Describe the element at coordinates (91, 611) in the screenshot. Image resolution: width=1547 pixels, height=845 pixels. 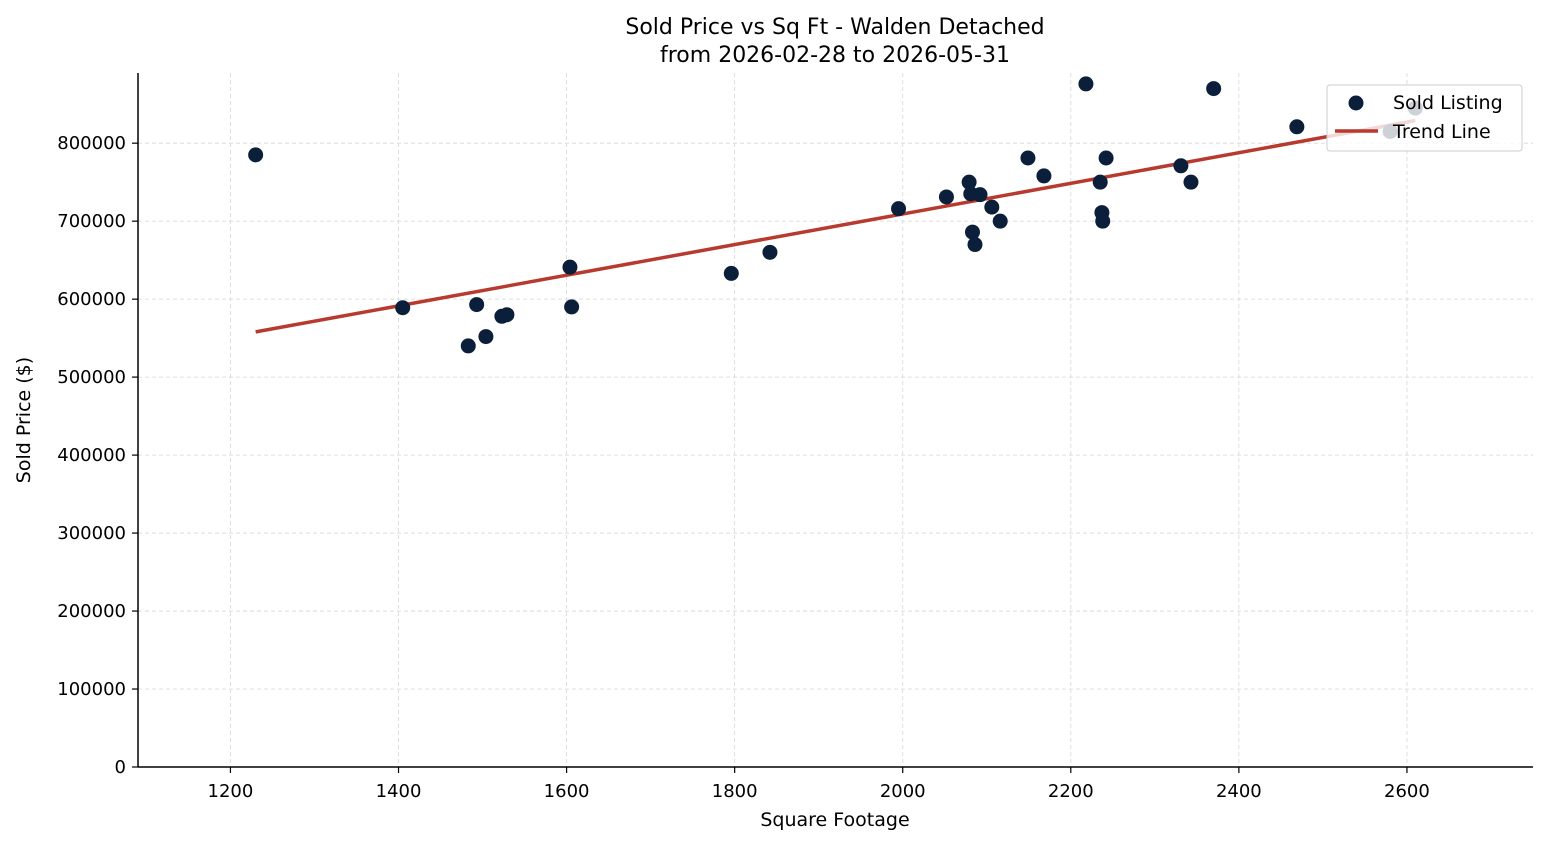
I see `y-tick-label: 200000` at that location.